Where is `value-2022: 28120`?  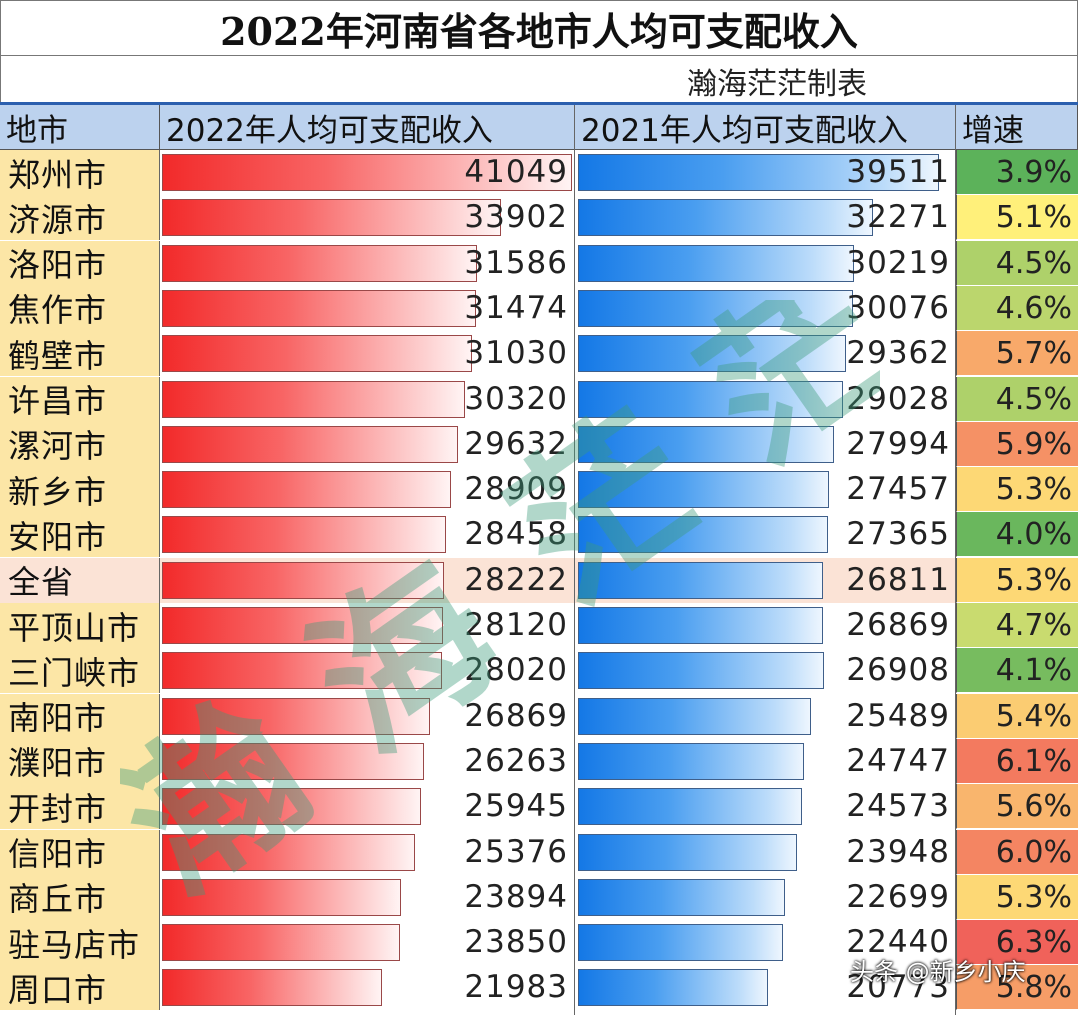 value-2022: 28120 is located at coordinates (516, 625).